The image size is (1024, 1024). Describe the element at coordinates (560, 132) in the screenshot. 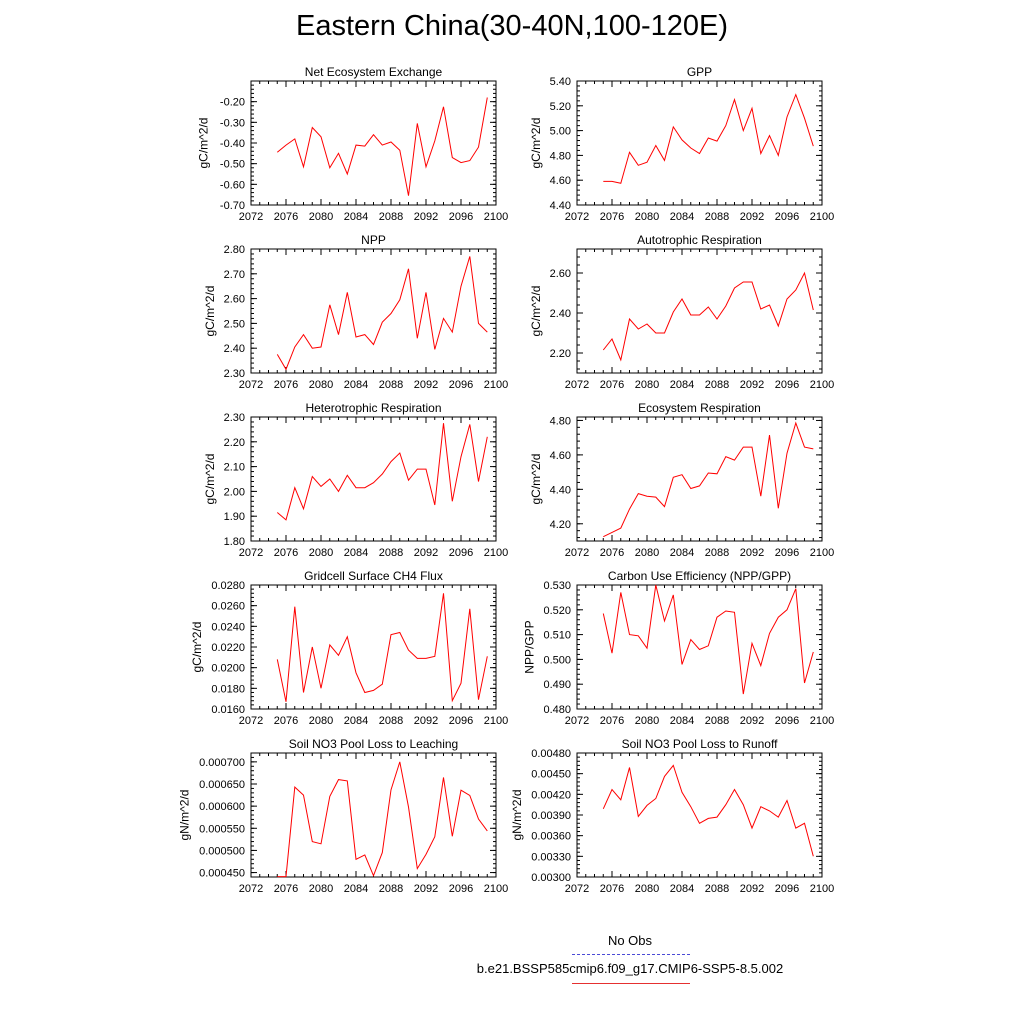

I see `y-tick-label: 5.00` at that location.